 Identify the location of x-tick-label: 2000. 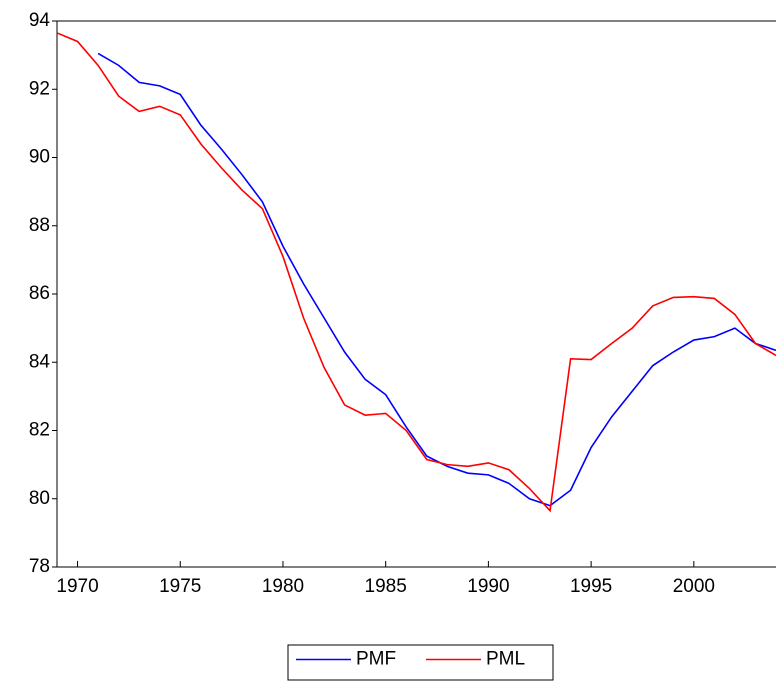
(694, 586).